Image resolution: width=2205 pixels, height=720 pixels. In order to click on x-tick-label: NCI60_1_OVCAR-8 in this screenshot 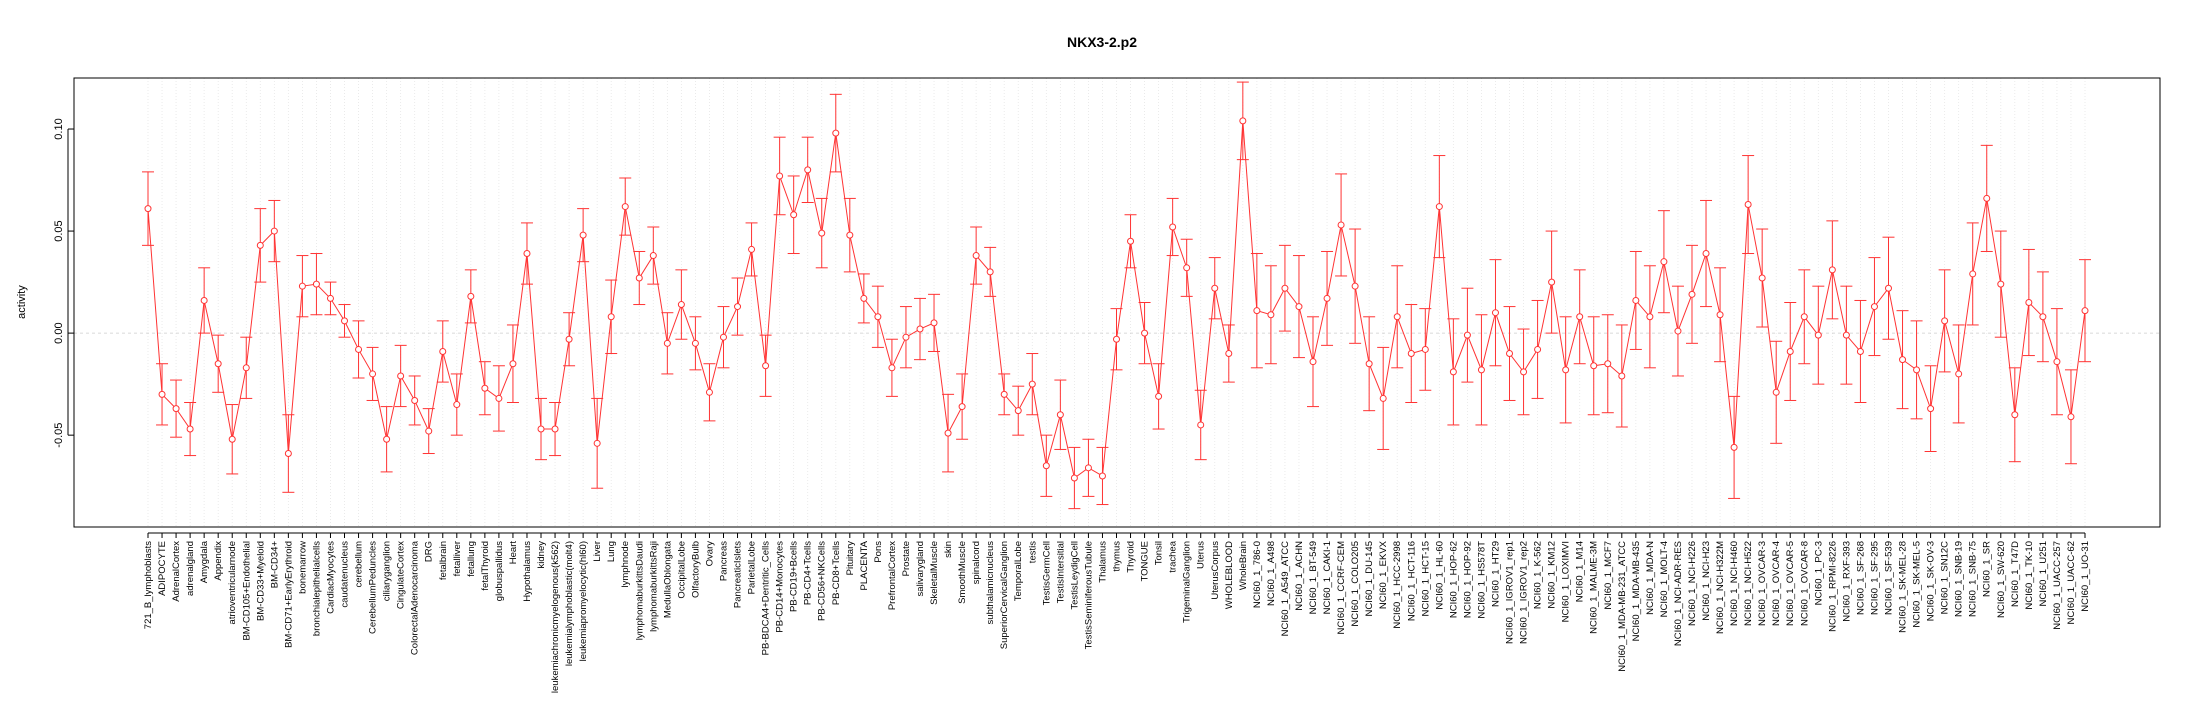, I will do `click(1804, 583)`.